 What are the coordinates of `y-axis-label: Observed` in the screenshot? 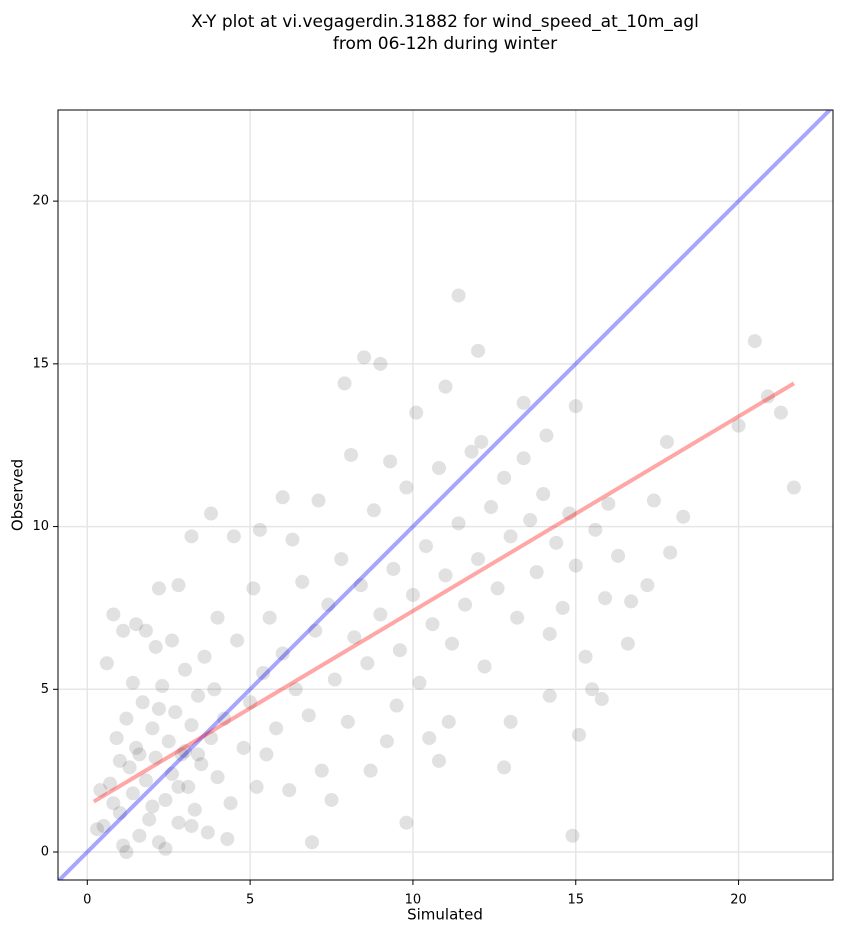 It's located at (18, 495).